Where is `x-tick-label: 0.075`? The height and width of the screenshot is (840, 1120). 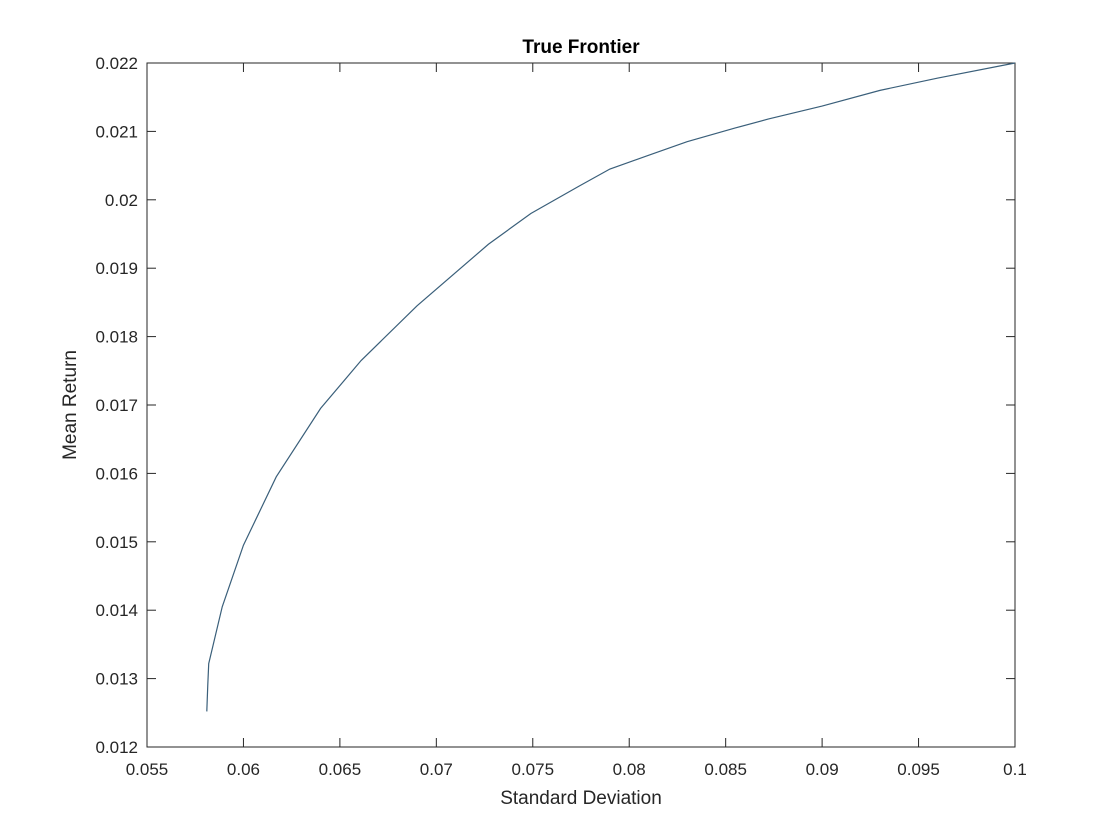
x-tick-label: 0.075 is located at coordinates (533, 769).